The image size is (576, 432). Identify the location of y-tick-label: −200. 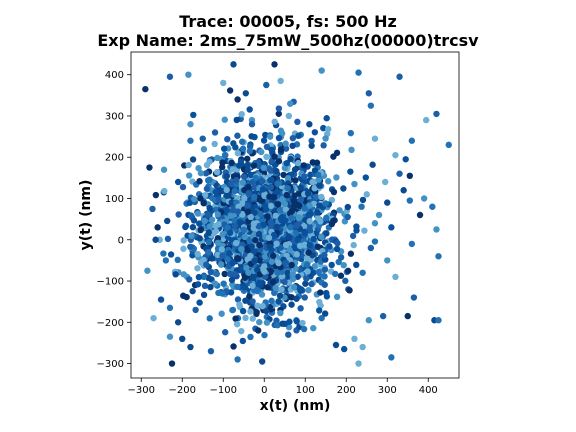
(110, 323).